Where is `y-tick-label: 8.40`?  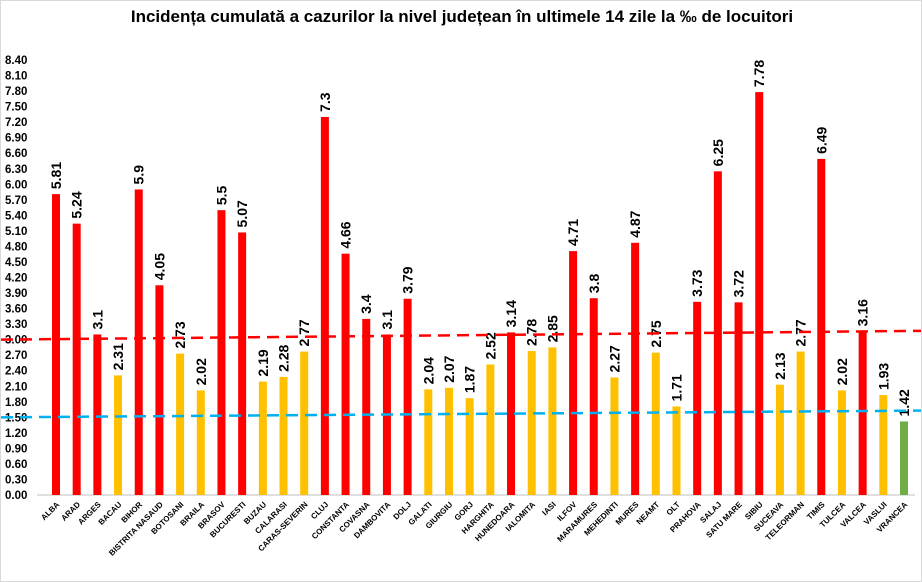
y-tick-label: 8.40 is located at coordinates (16, 61).